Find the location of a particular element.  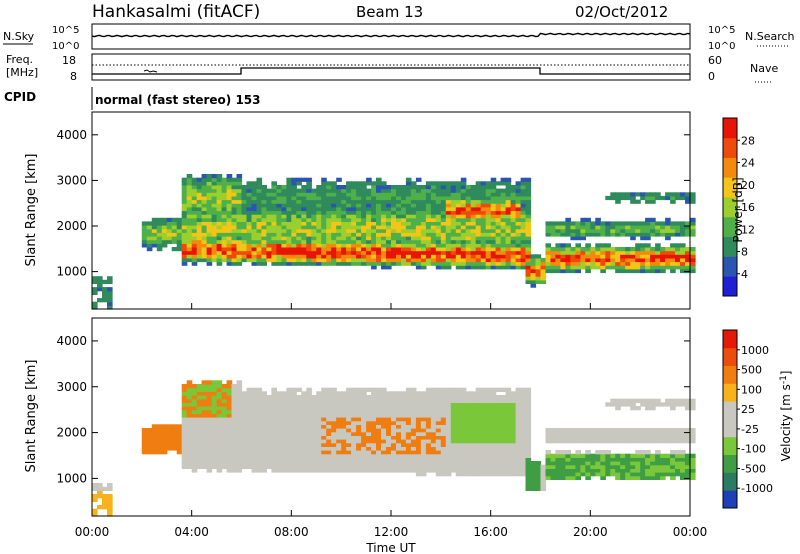

y-tick-label: 1000 is located at coordinates (71, 272).